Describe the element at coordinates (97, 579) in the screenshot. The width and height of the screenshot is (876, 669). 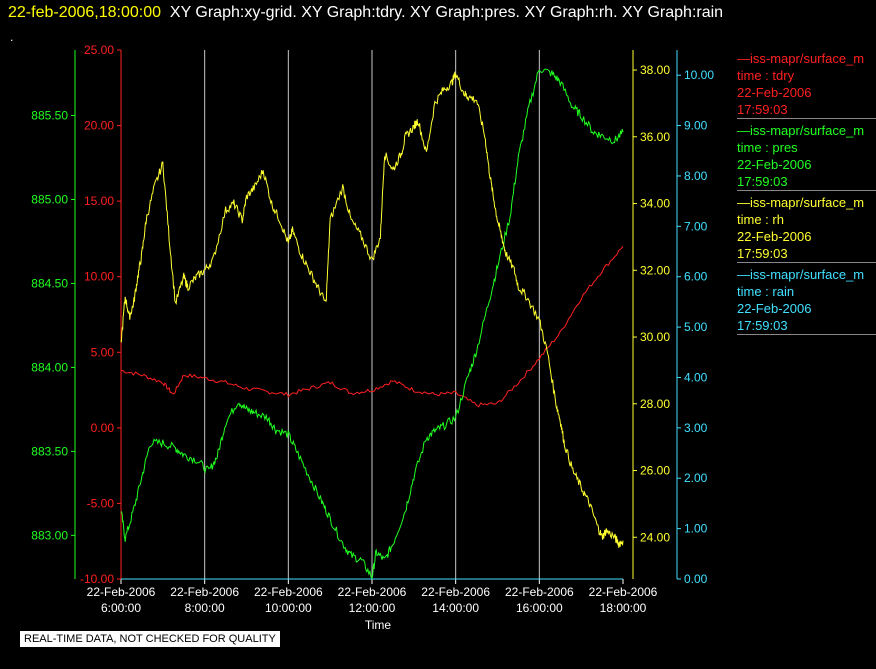
I see `tdry-tick-label: -10.00` at that location.